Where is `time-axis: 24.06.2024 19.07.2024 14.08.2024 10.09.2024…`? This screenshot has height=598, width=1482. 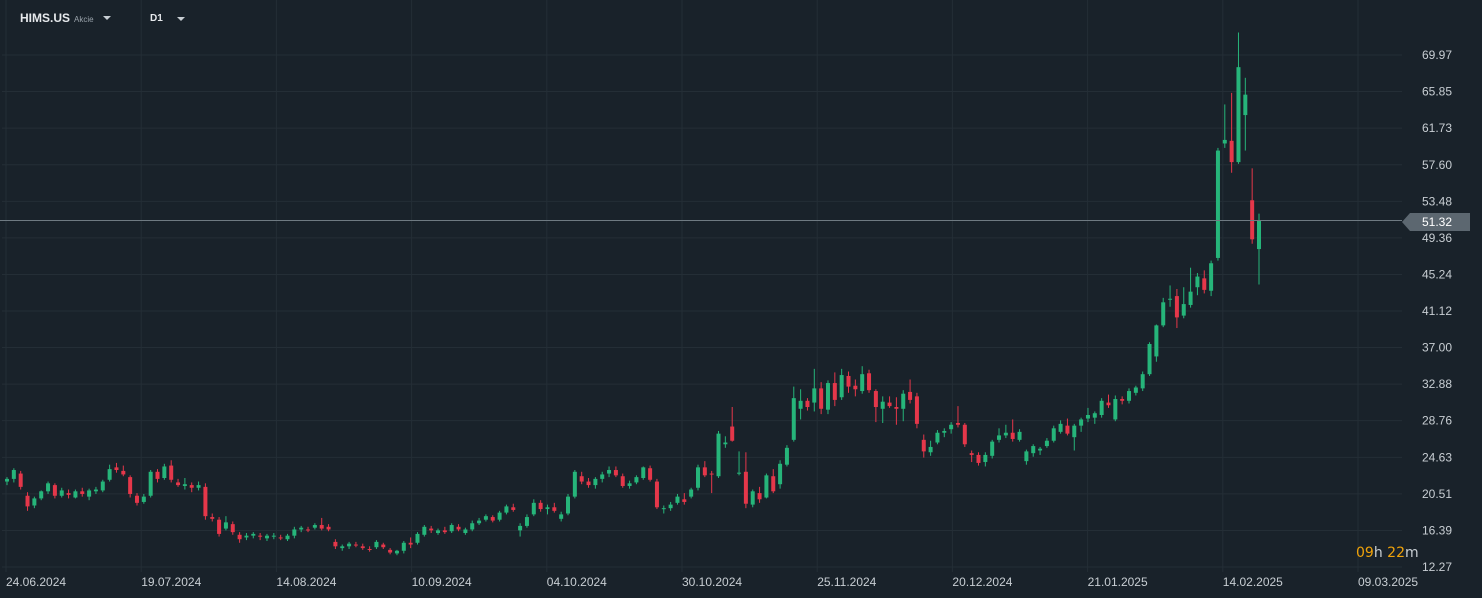
time-axis: 24.06.2024 19.07.2024 14.08.2024 10.09.2024… is located at coordinates (712, 582).